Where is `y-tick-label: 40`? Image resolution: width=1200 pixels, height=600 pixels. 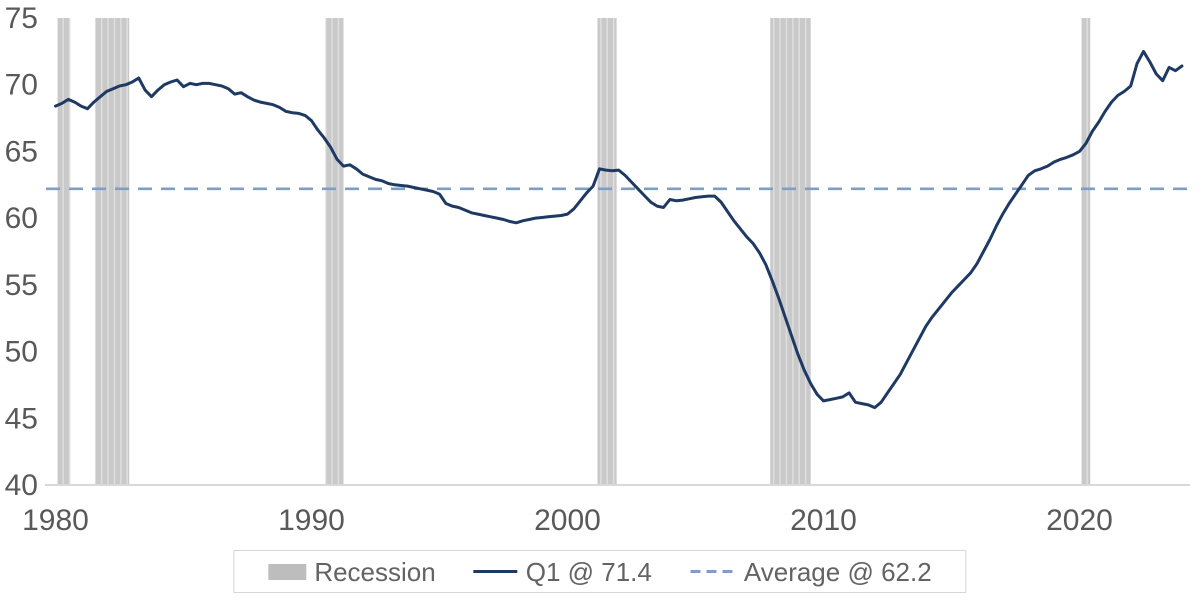
y-tick-label: 40 is located at coordinates (21, 485).